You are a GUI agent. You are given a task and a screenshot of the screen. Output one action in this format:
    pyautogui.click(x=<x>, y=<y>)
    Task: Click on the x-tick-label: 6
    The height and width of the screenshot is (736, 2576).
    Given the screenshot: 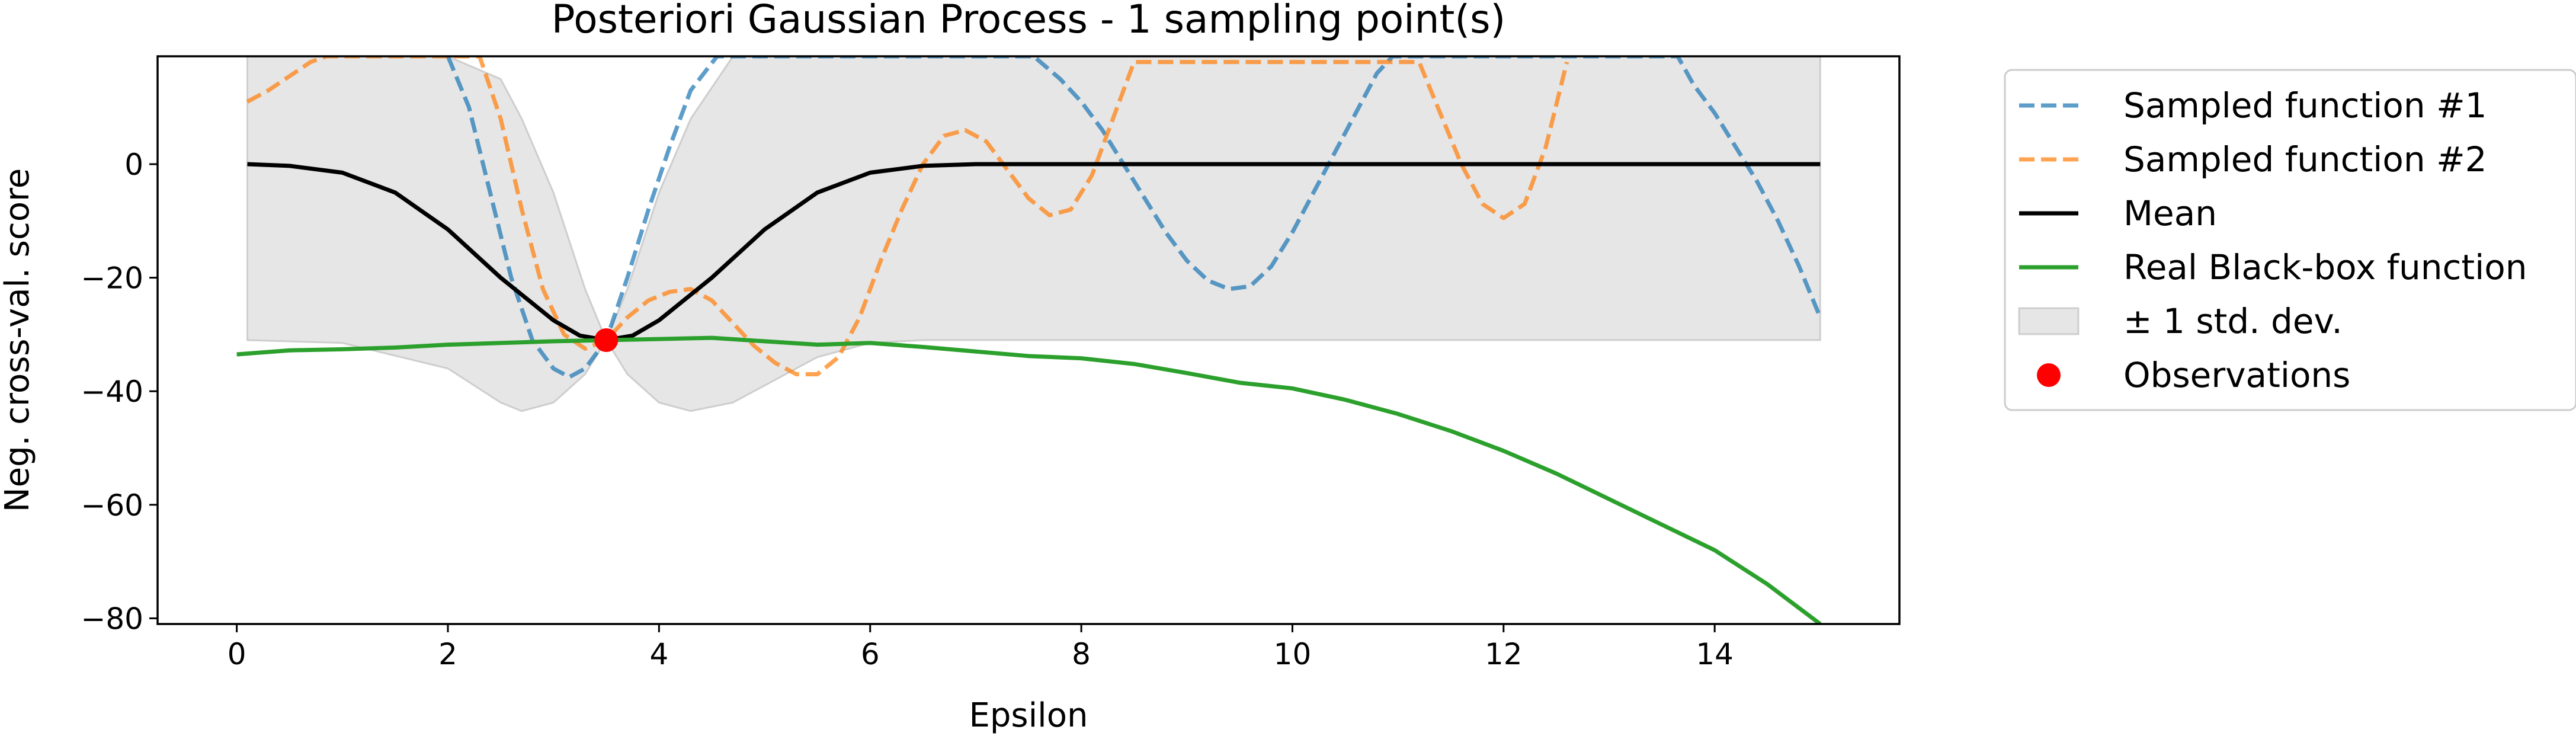 What is the action you would take?
    pyautogui.click(x=870, y=654)
    